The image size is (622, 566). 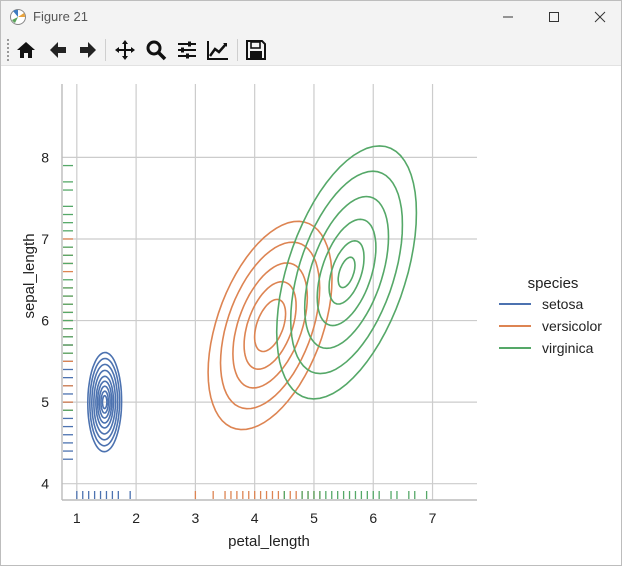 I want to click on save-icon, so click(x=256, y=50).